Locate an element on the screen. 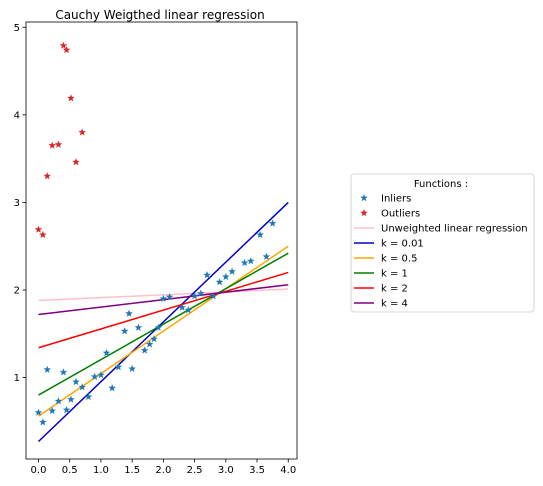 This screenshot has width=543, height=486. legend-label-k-0-01: k = 0.01 is located at coordinates (402, 244).